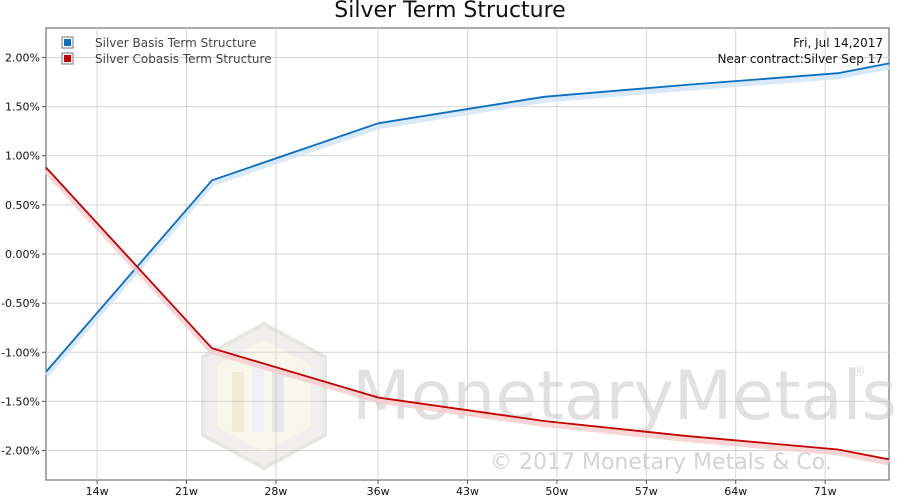  Describe the element at coordinates (624, 396) in the screenshot. I see `watermark-brand: MonetaryMetals` at that location.